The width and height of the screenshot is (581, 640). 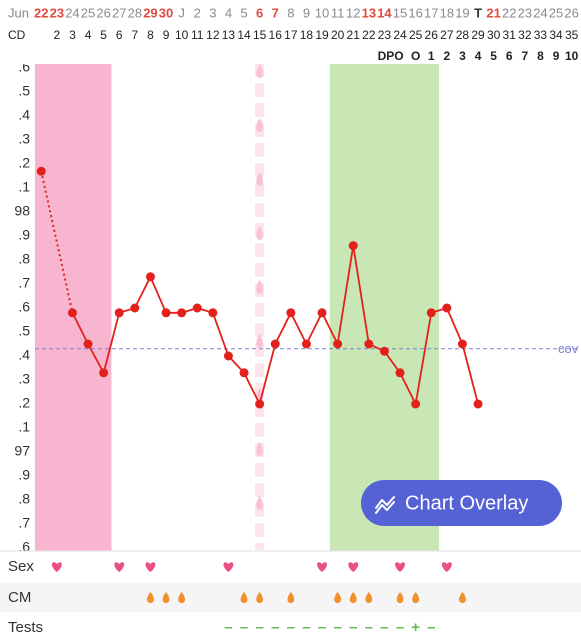 What do you see at coordinates (572, 56) in the screenshot?
I see `dpo-label: 10` at bounding box center [572, 56].